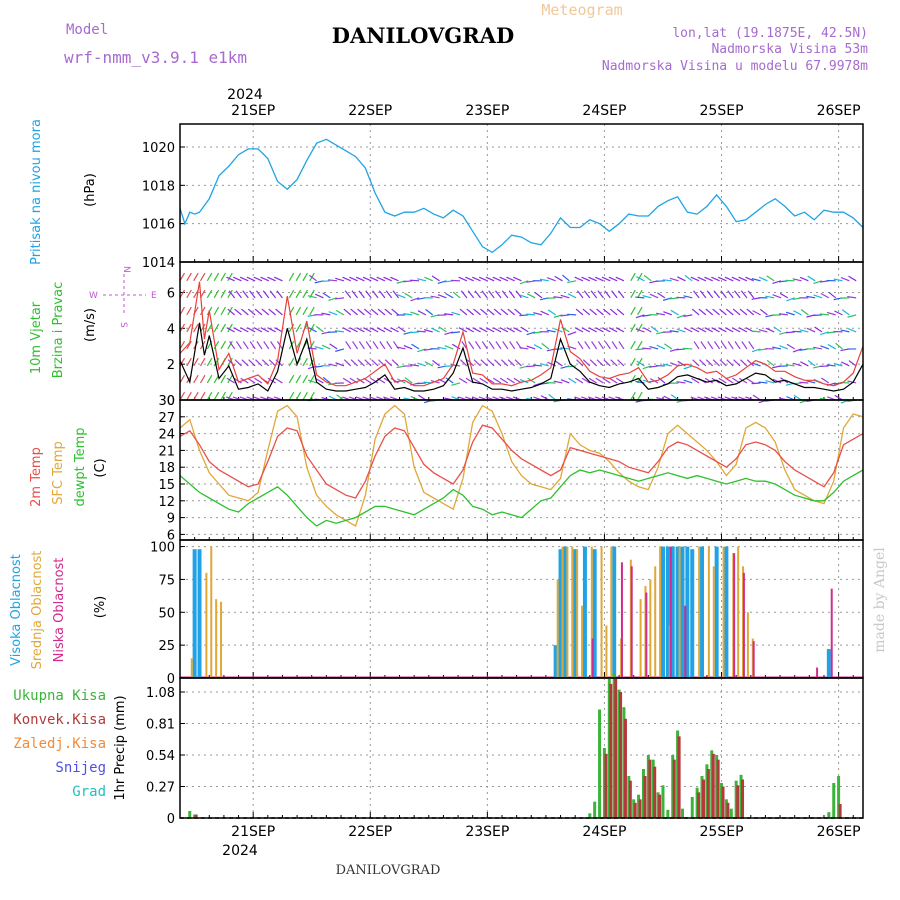  I want to click on altitude-label: Nadmorska Visina 53m, so click(789, 49).